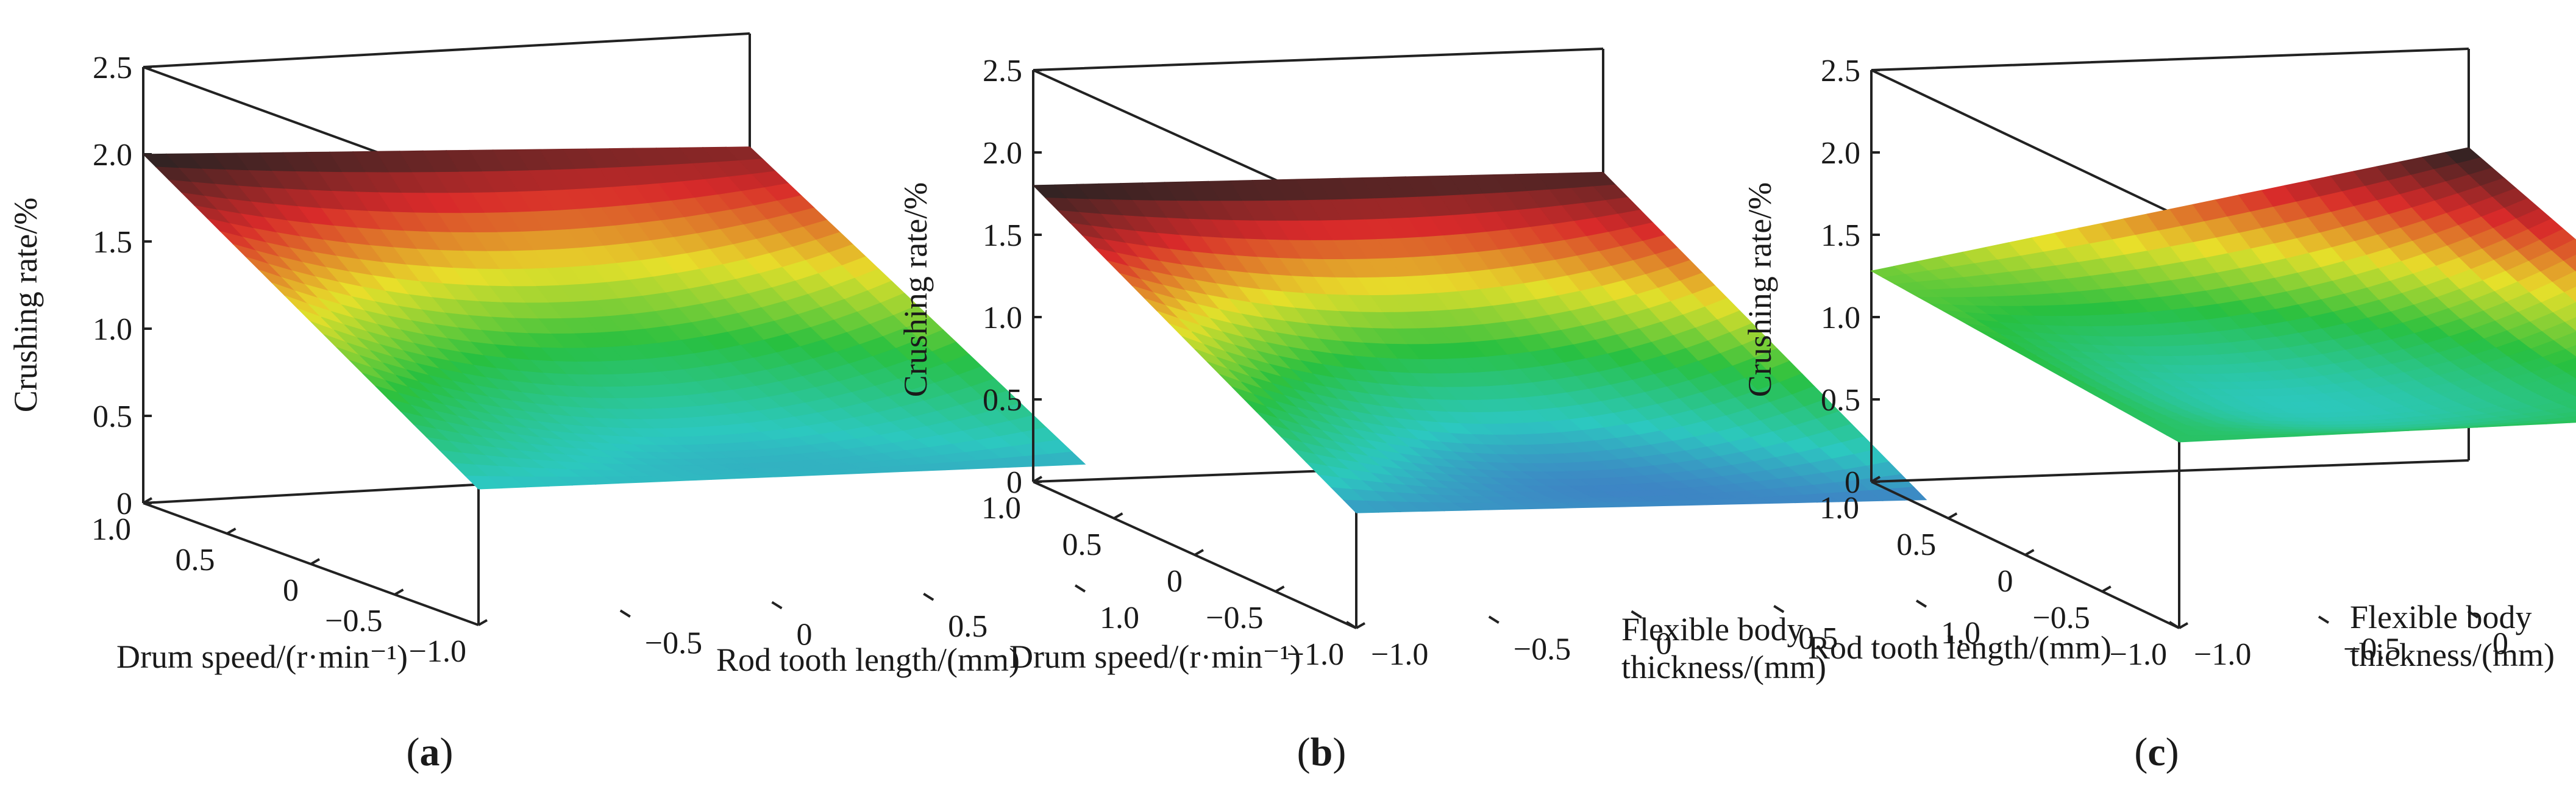 The height and width of the screenshot is (786, 2576). What do you see at coordinates (1840, 71) in the screenshot?
I see `z-tick-label: 2.5` at bounding box center [1840, 71].